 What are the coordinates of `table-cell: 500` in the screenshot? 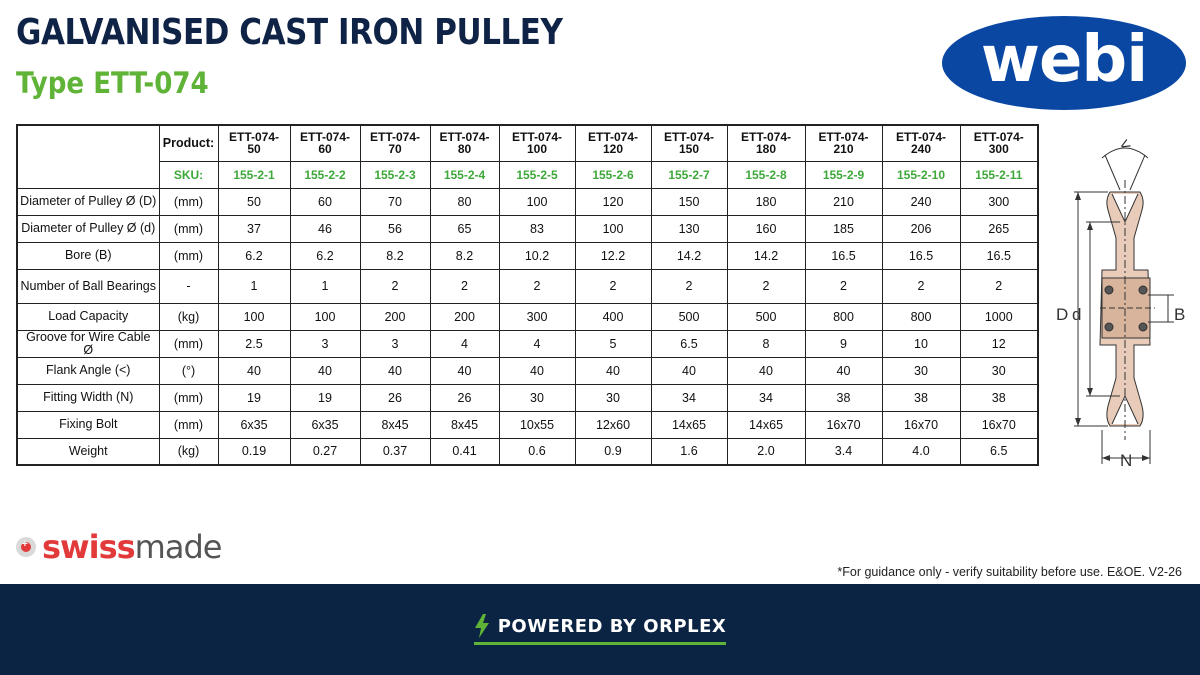 It's located at (689, 316).